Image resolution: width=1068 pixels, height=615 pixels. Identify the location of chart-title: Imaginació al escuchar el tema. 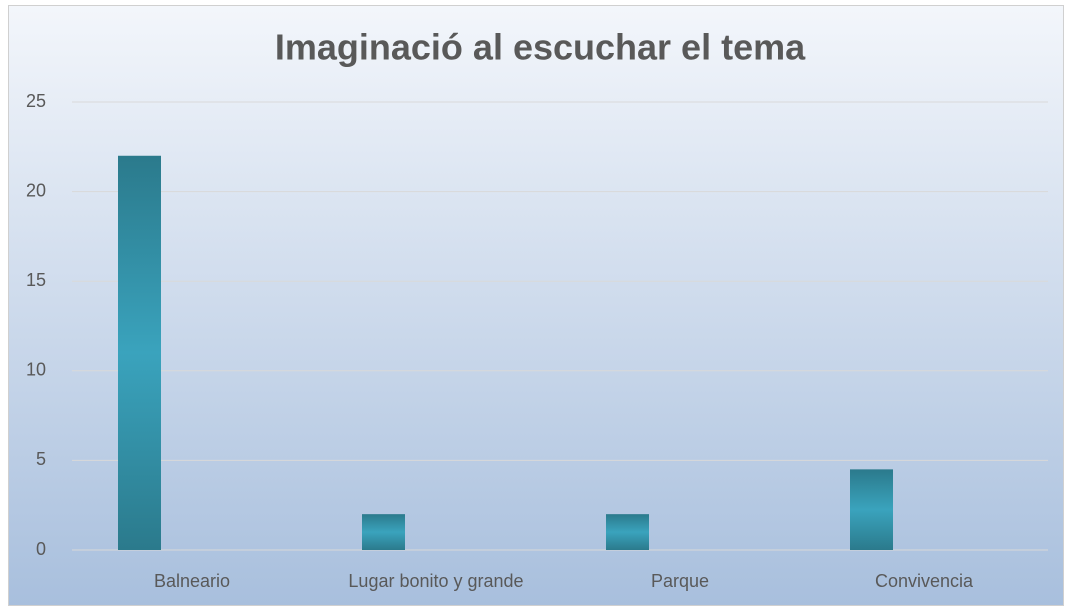
(540, 47).